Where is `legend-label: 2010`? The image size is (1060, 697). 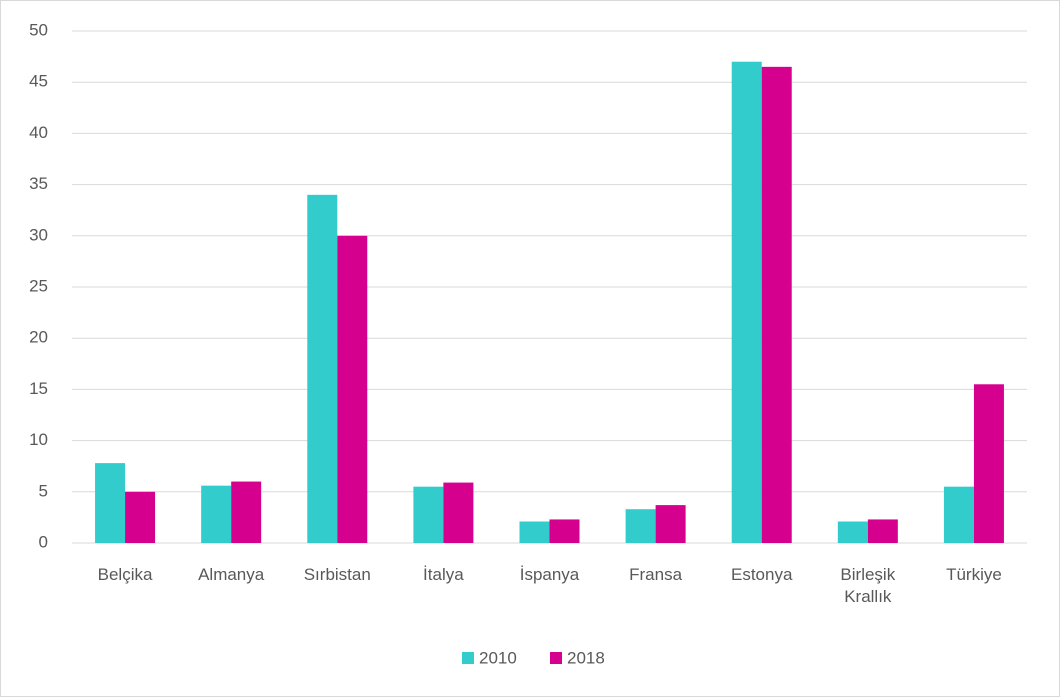
legend-label: 2010 is located at coordinates (498, 657).